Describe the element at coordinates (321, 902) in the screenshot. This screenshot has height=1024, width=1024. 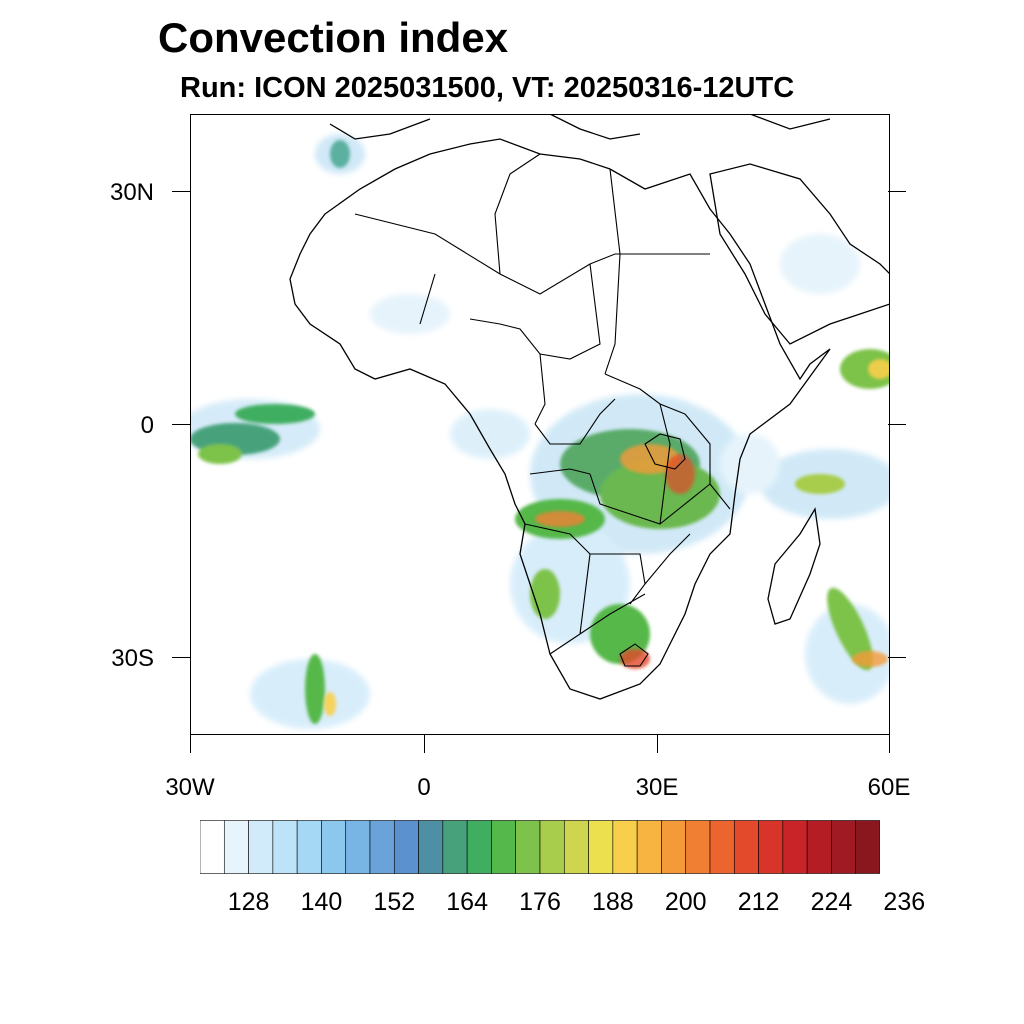
I see `colorbar-label: 140` at that location.